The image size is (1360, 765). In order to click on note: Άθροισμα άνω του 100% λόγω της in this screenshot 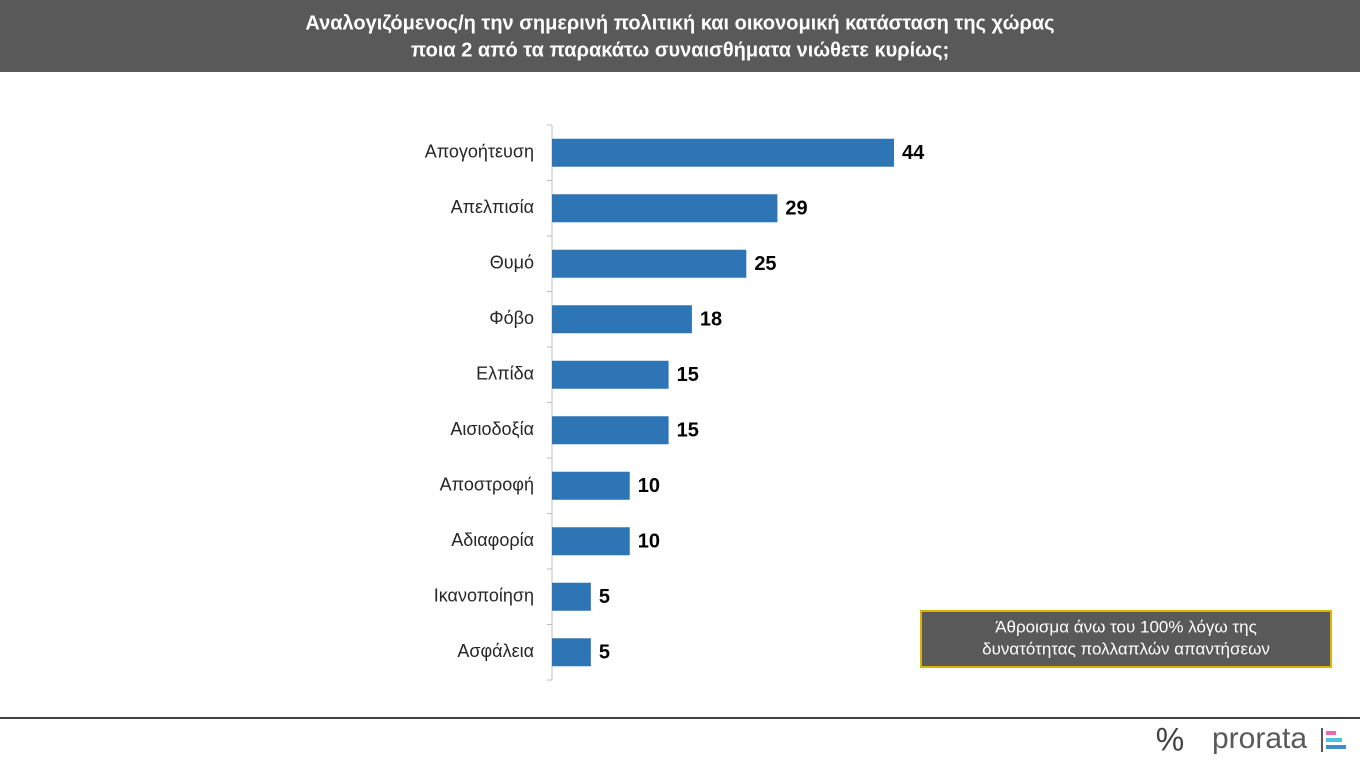, I will do `click(1126, 626)`.